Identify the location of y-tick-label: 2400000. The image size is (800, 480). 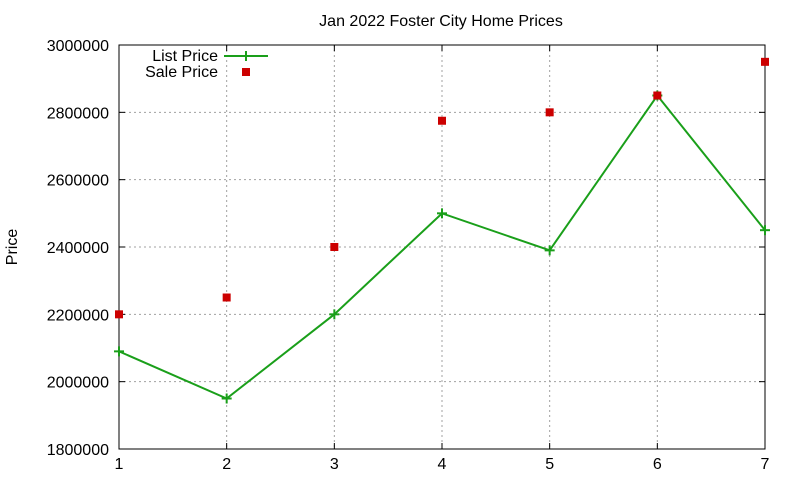
(78, 248).